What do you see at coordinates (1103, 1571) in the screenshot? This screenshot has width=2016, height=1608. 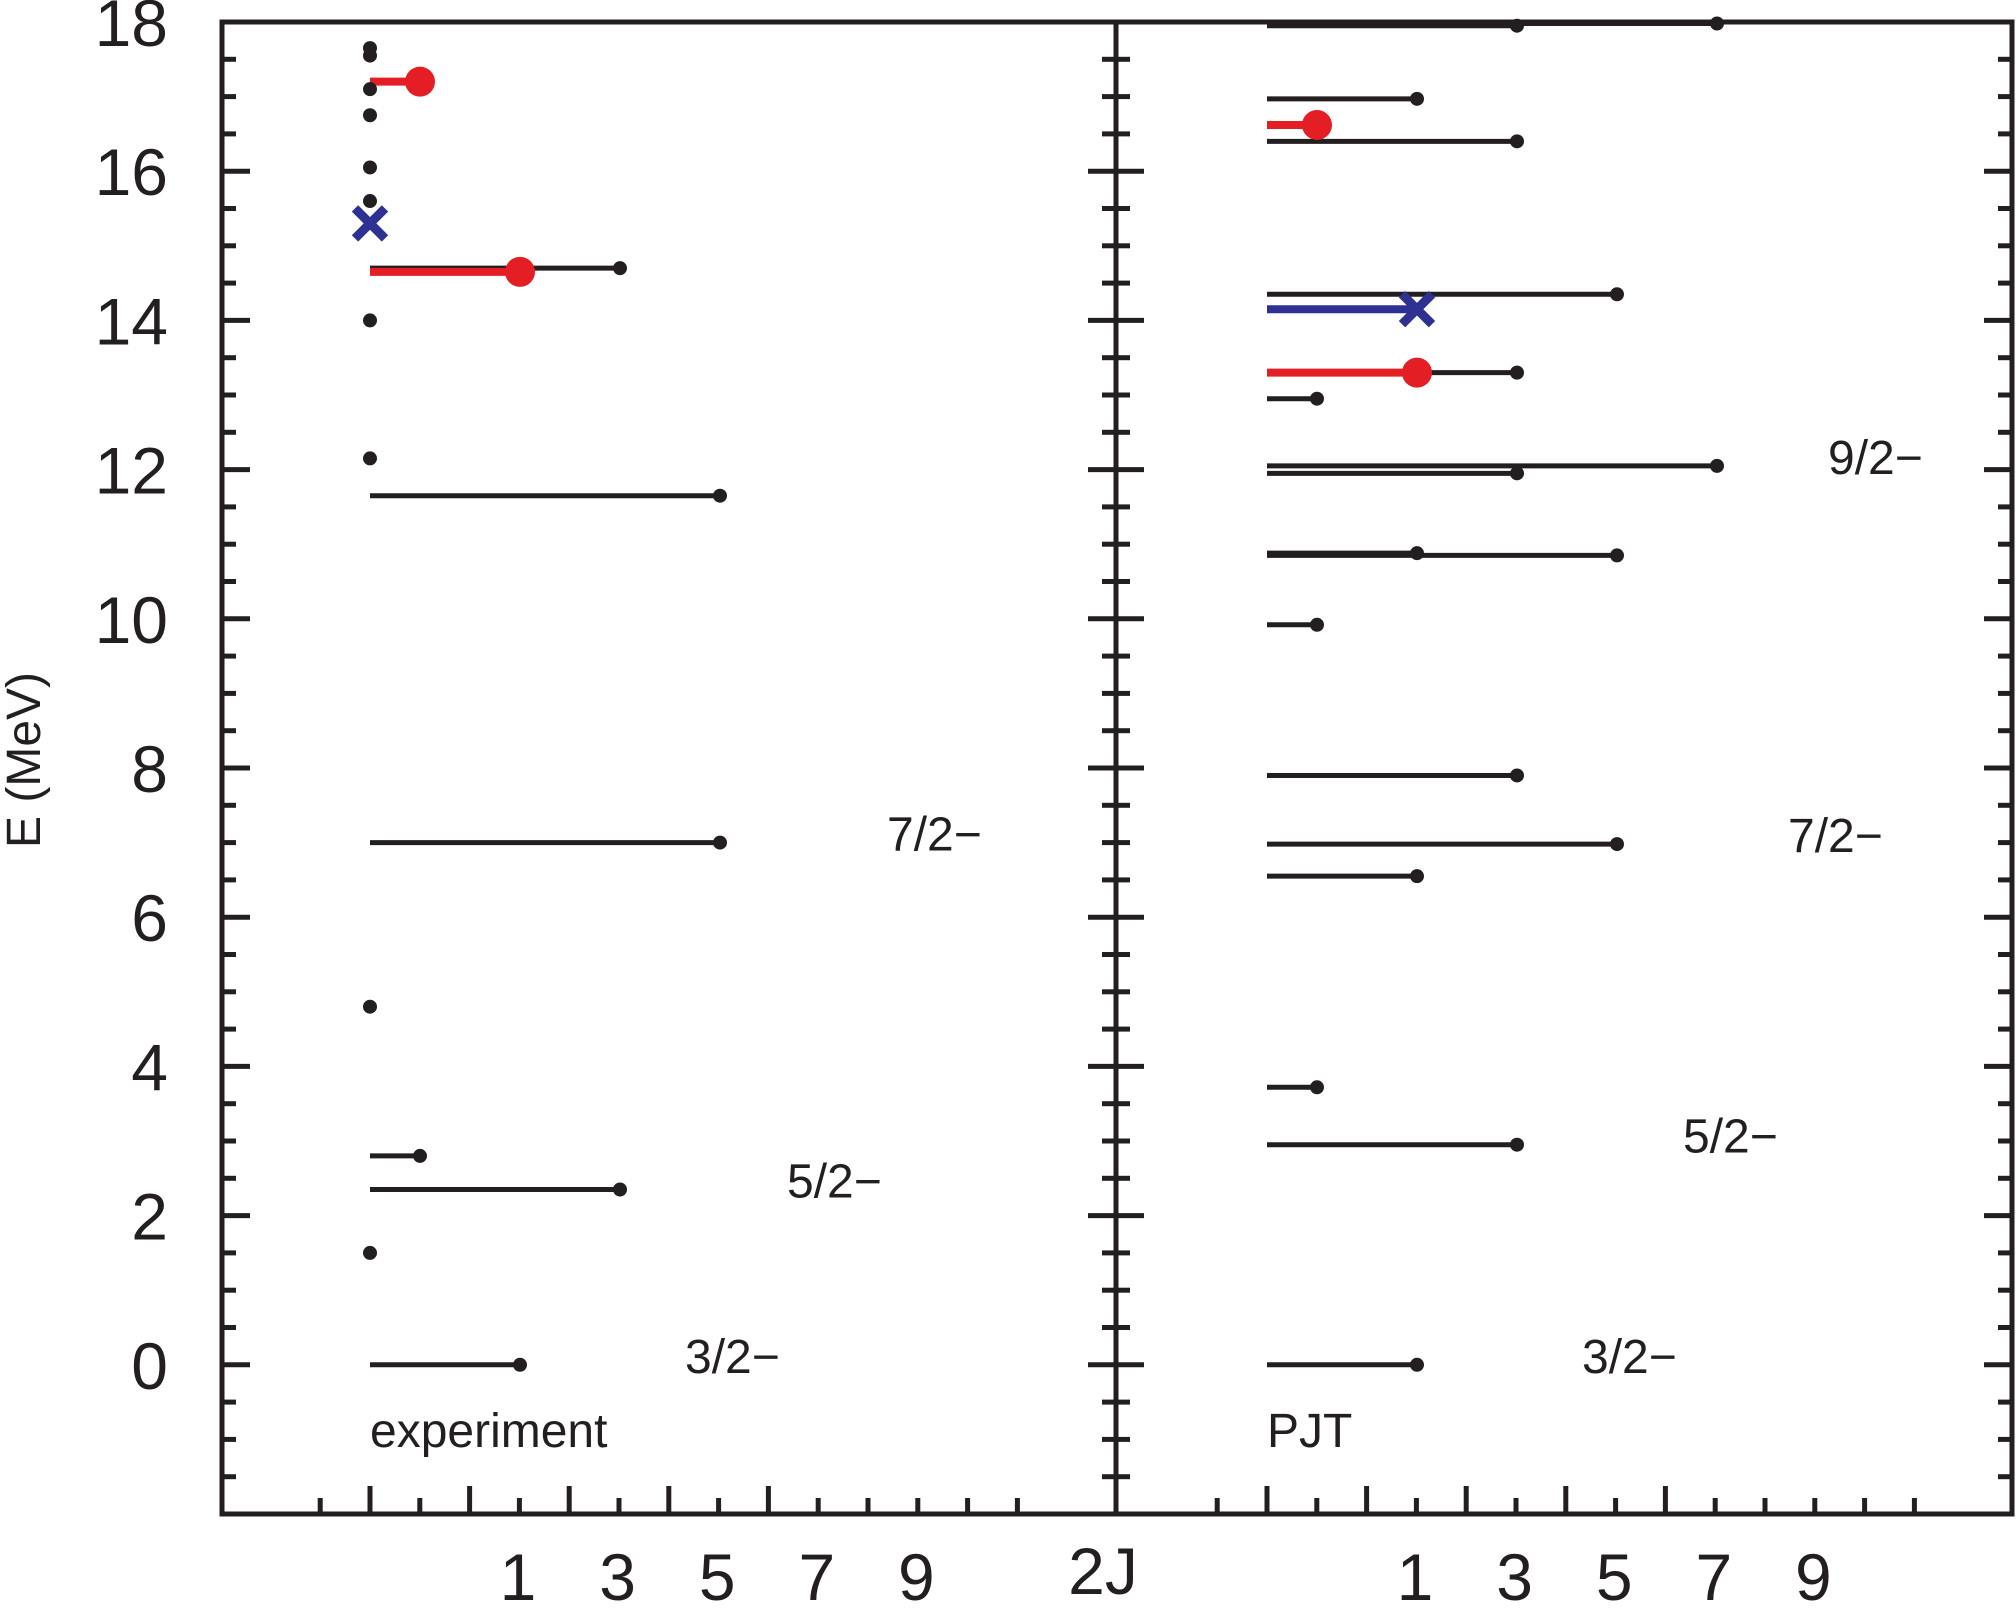 I see `x-axis-label: 2J` at bounding box center [1103, 1571].